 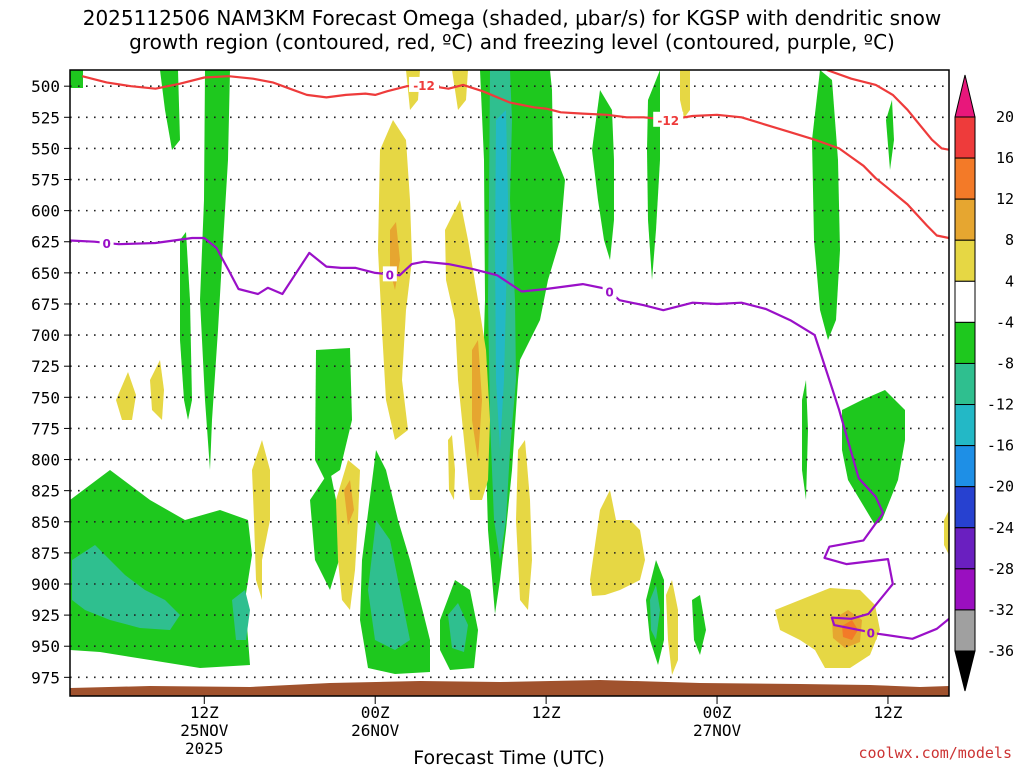 What do you see at coordinates (717, 730) in the screenshot?
I see `x-tick-label: 27NOV` at bounding box center [717, 730].